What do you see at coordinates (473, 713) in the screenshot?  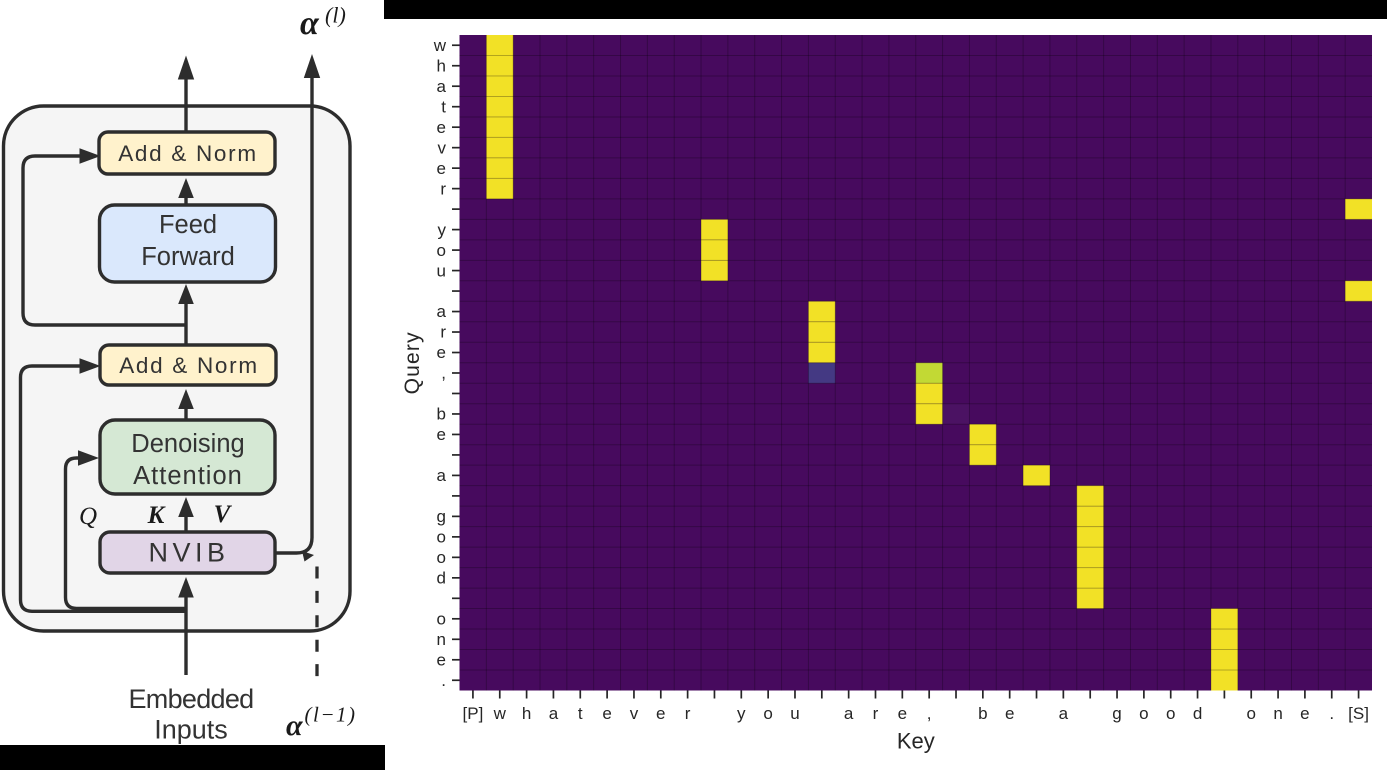 I see `svg-text: [P]` at bounding box center [473, 713].